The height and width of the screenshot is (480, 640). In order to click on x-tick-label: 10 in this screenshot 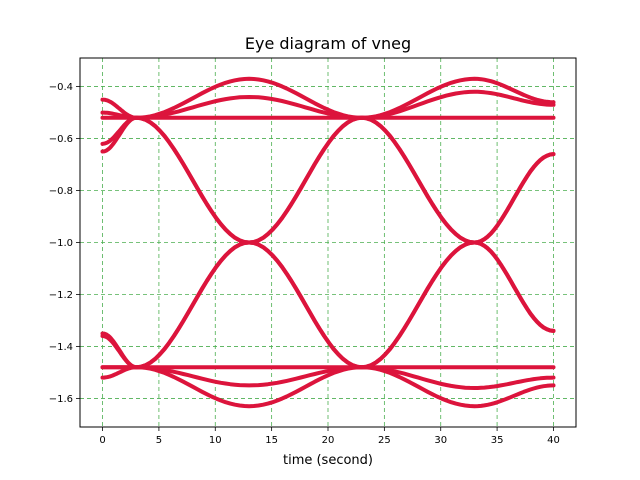, I will do `click(215, 440)`.